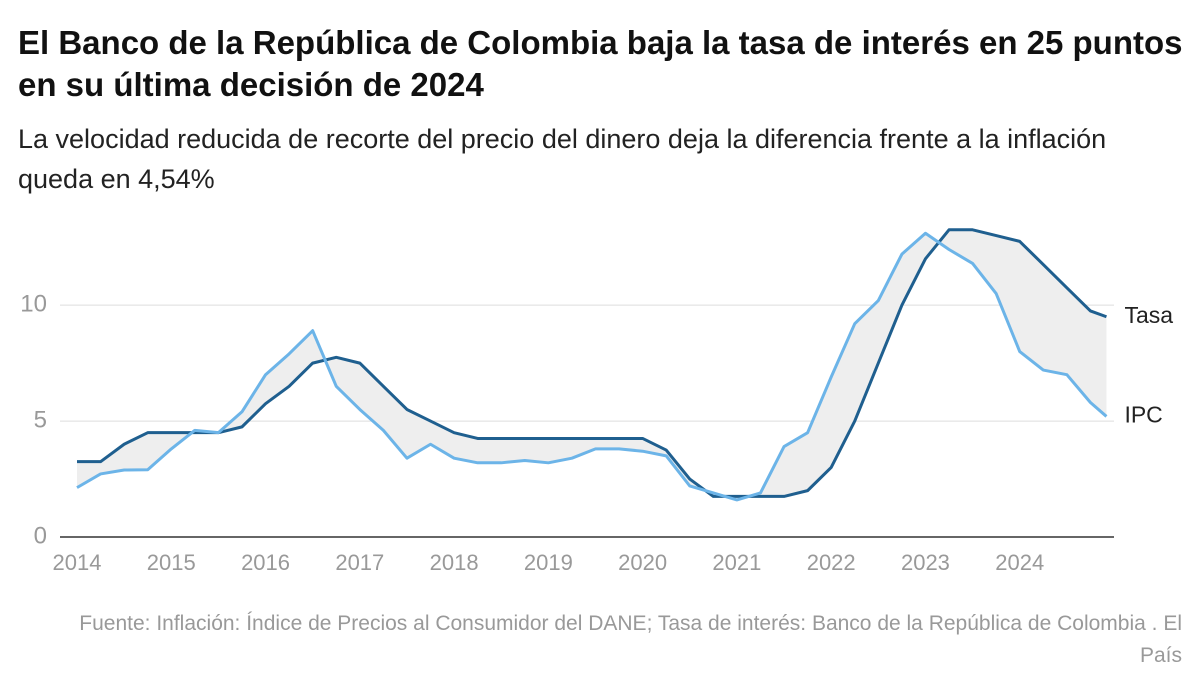  Describe the element at coordinates (642, 562) in the screenshot. I see `x-tick-label: 2020` at that location.